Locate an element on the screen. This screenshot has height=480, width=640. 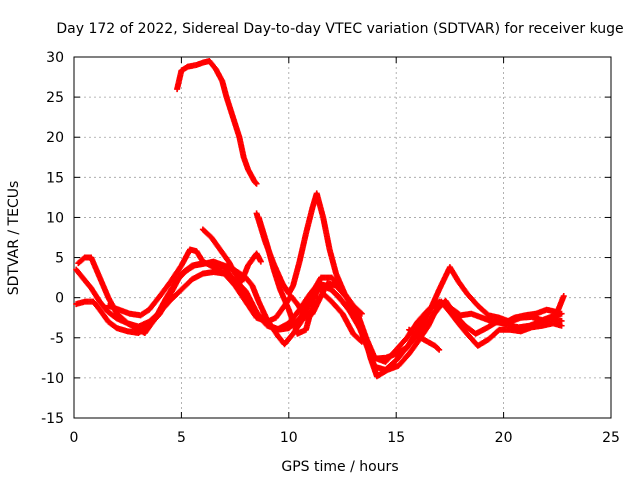
y-tick-labels: -15 -10 -5 0 5 10 15 20 25 30 is located at coordinates (52, 238).